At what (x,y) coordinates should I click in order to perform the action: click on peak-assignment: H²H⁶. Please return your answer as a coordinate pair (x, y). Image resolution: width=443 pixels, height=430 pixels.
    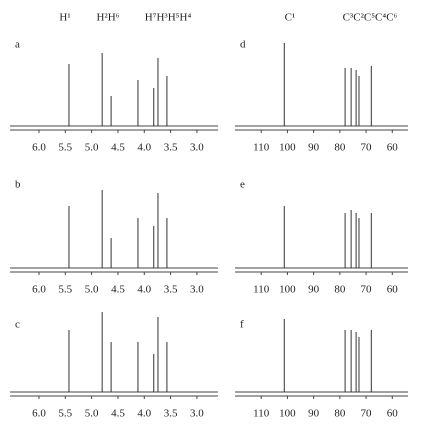
    Looking at the image, I should click on (107, 18).